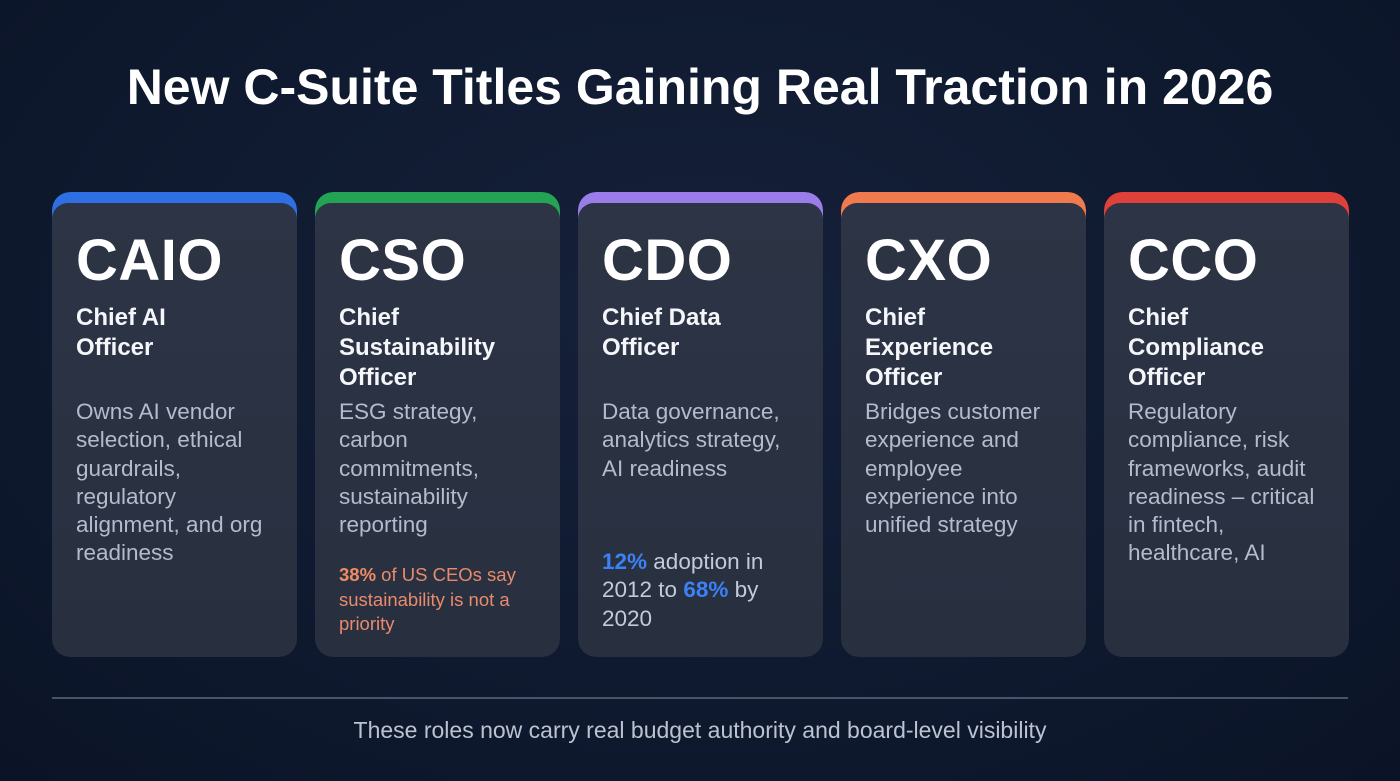  Describe the element at coordinates (149, 260) in the screenshot. I see `role-abbreviation: CAIO` at that location.